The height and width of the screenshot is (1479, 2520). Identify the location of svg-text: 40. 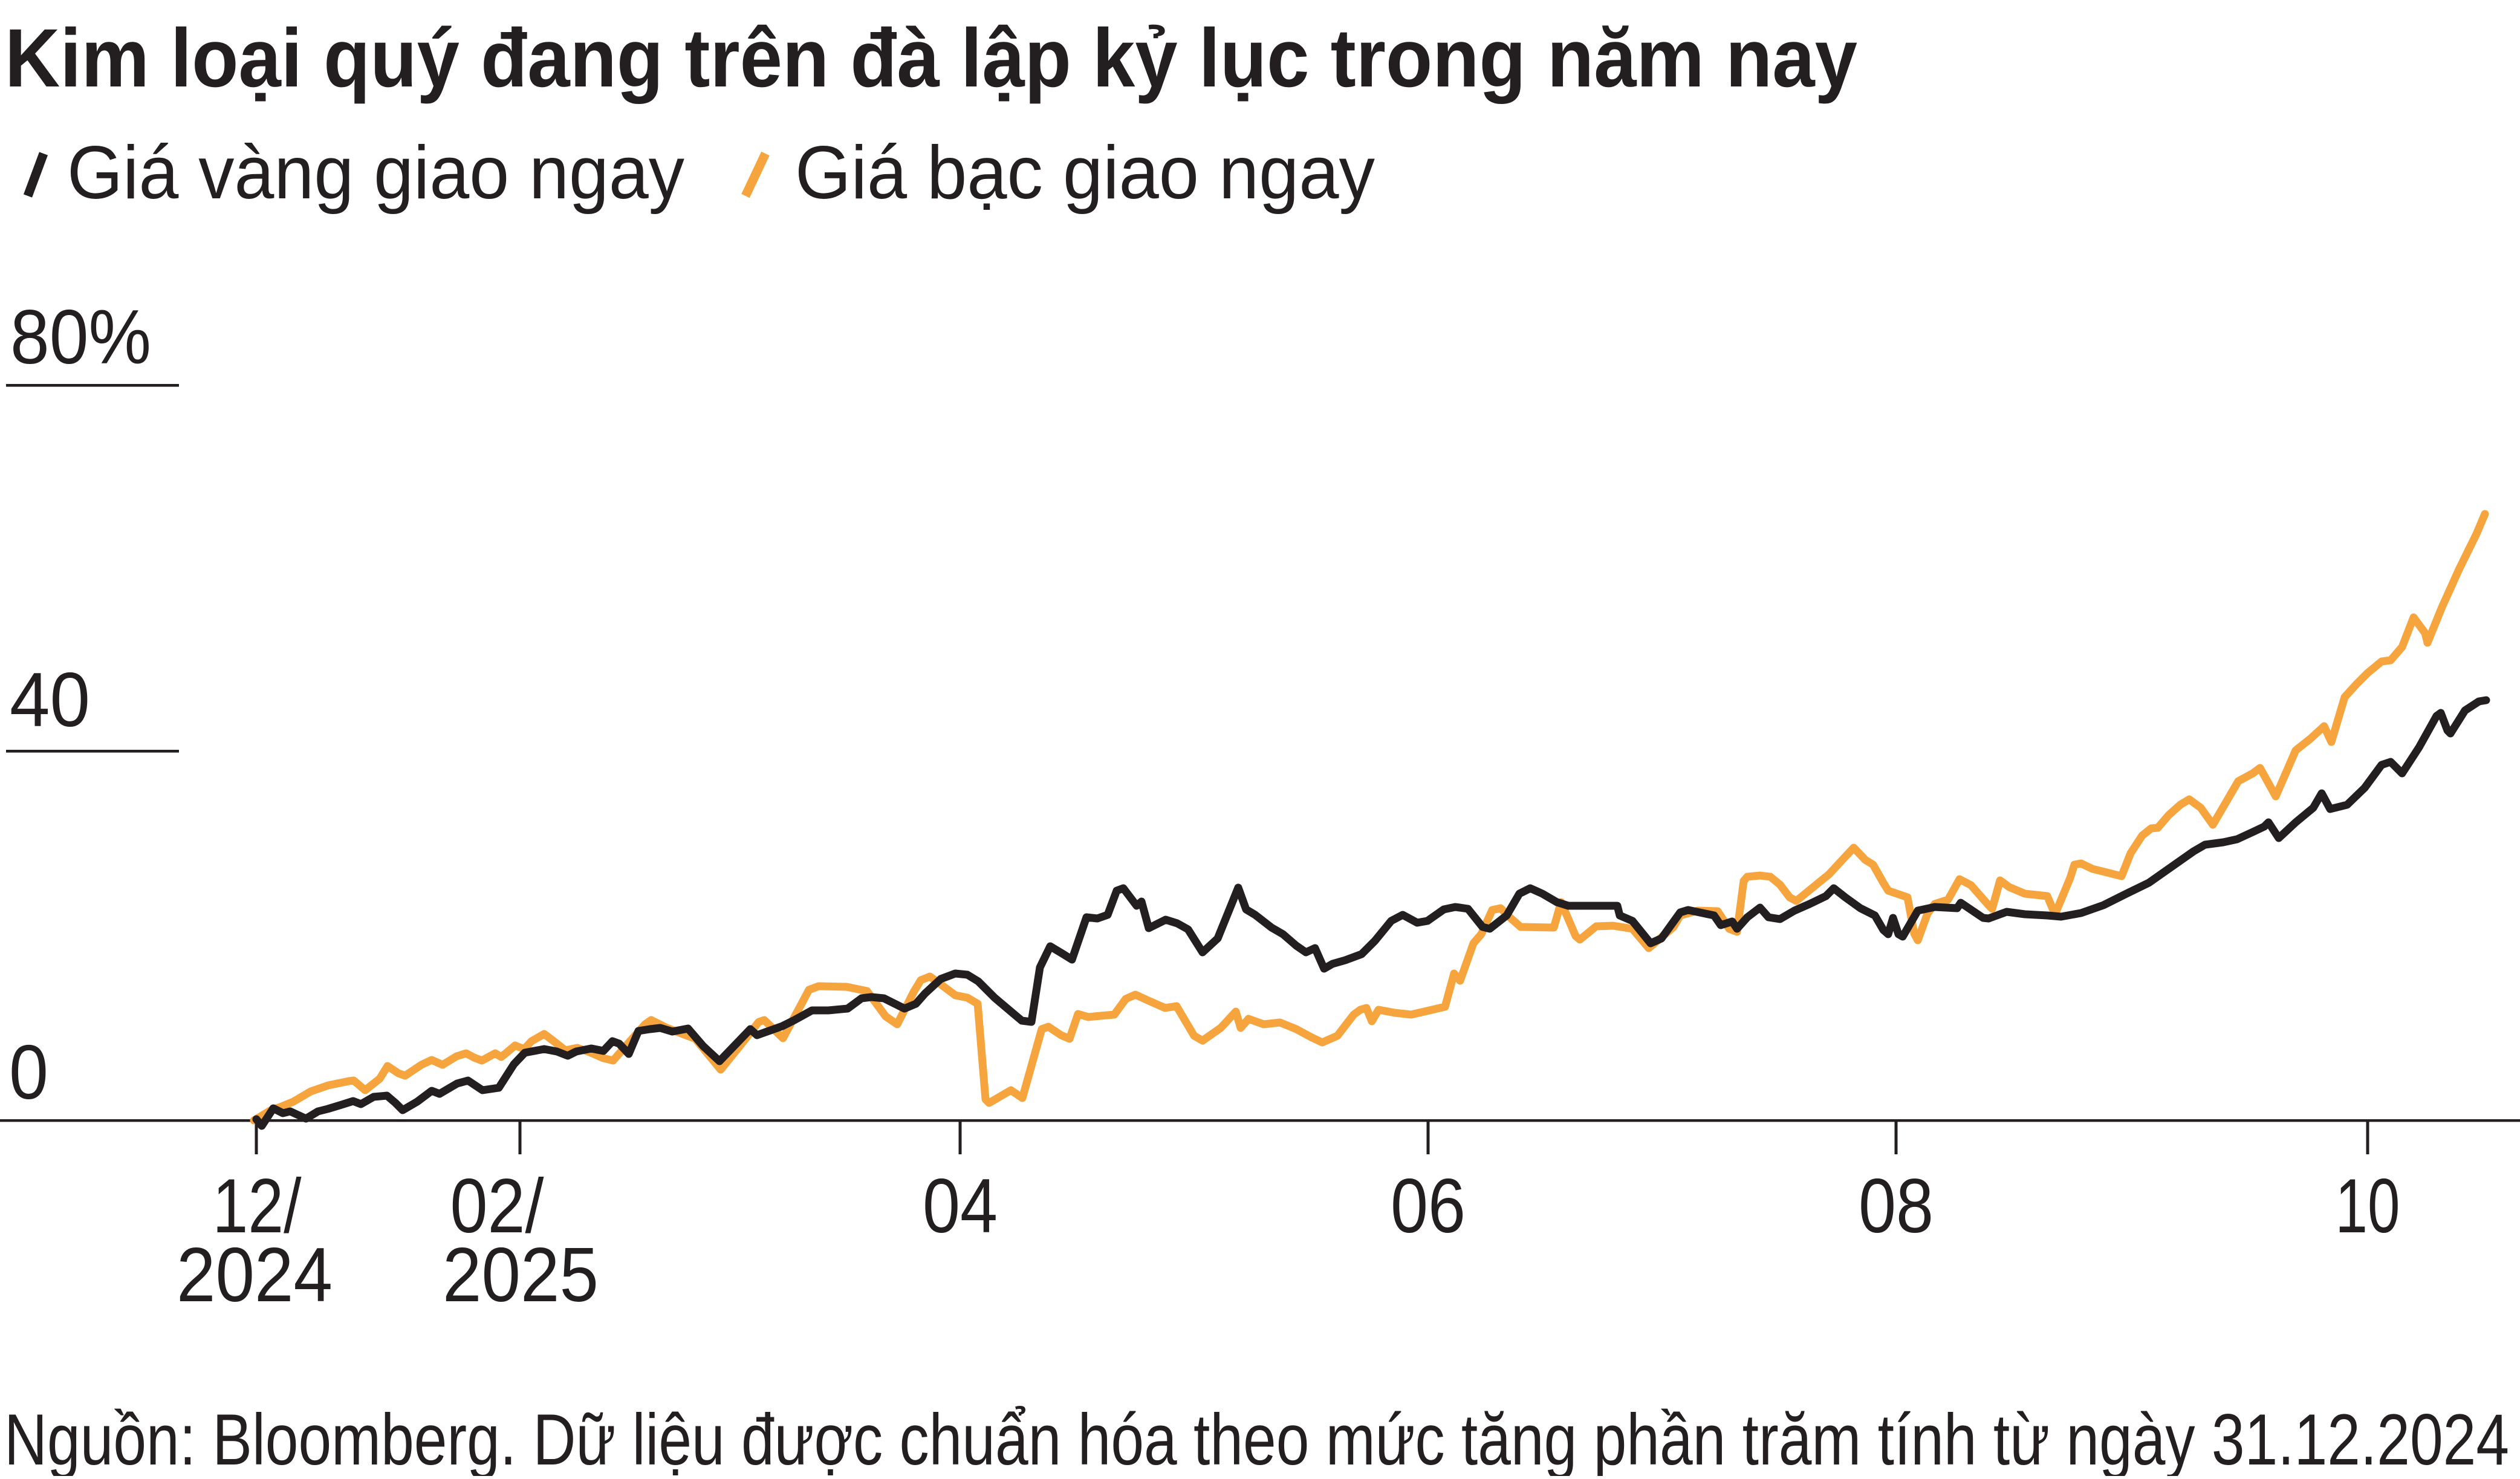
(50, 700).